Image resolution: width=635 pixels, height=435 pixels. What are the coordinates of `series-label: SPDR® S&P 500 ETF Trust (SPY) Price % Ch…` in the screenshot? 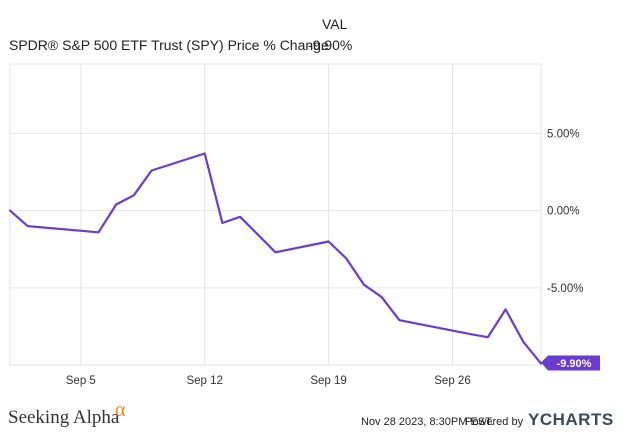 It's located at (169, 45).